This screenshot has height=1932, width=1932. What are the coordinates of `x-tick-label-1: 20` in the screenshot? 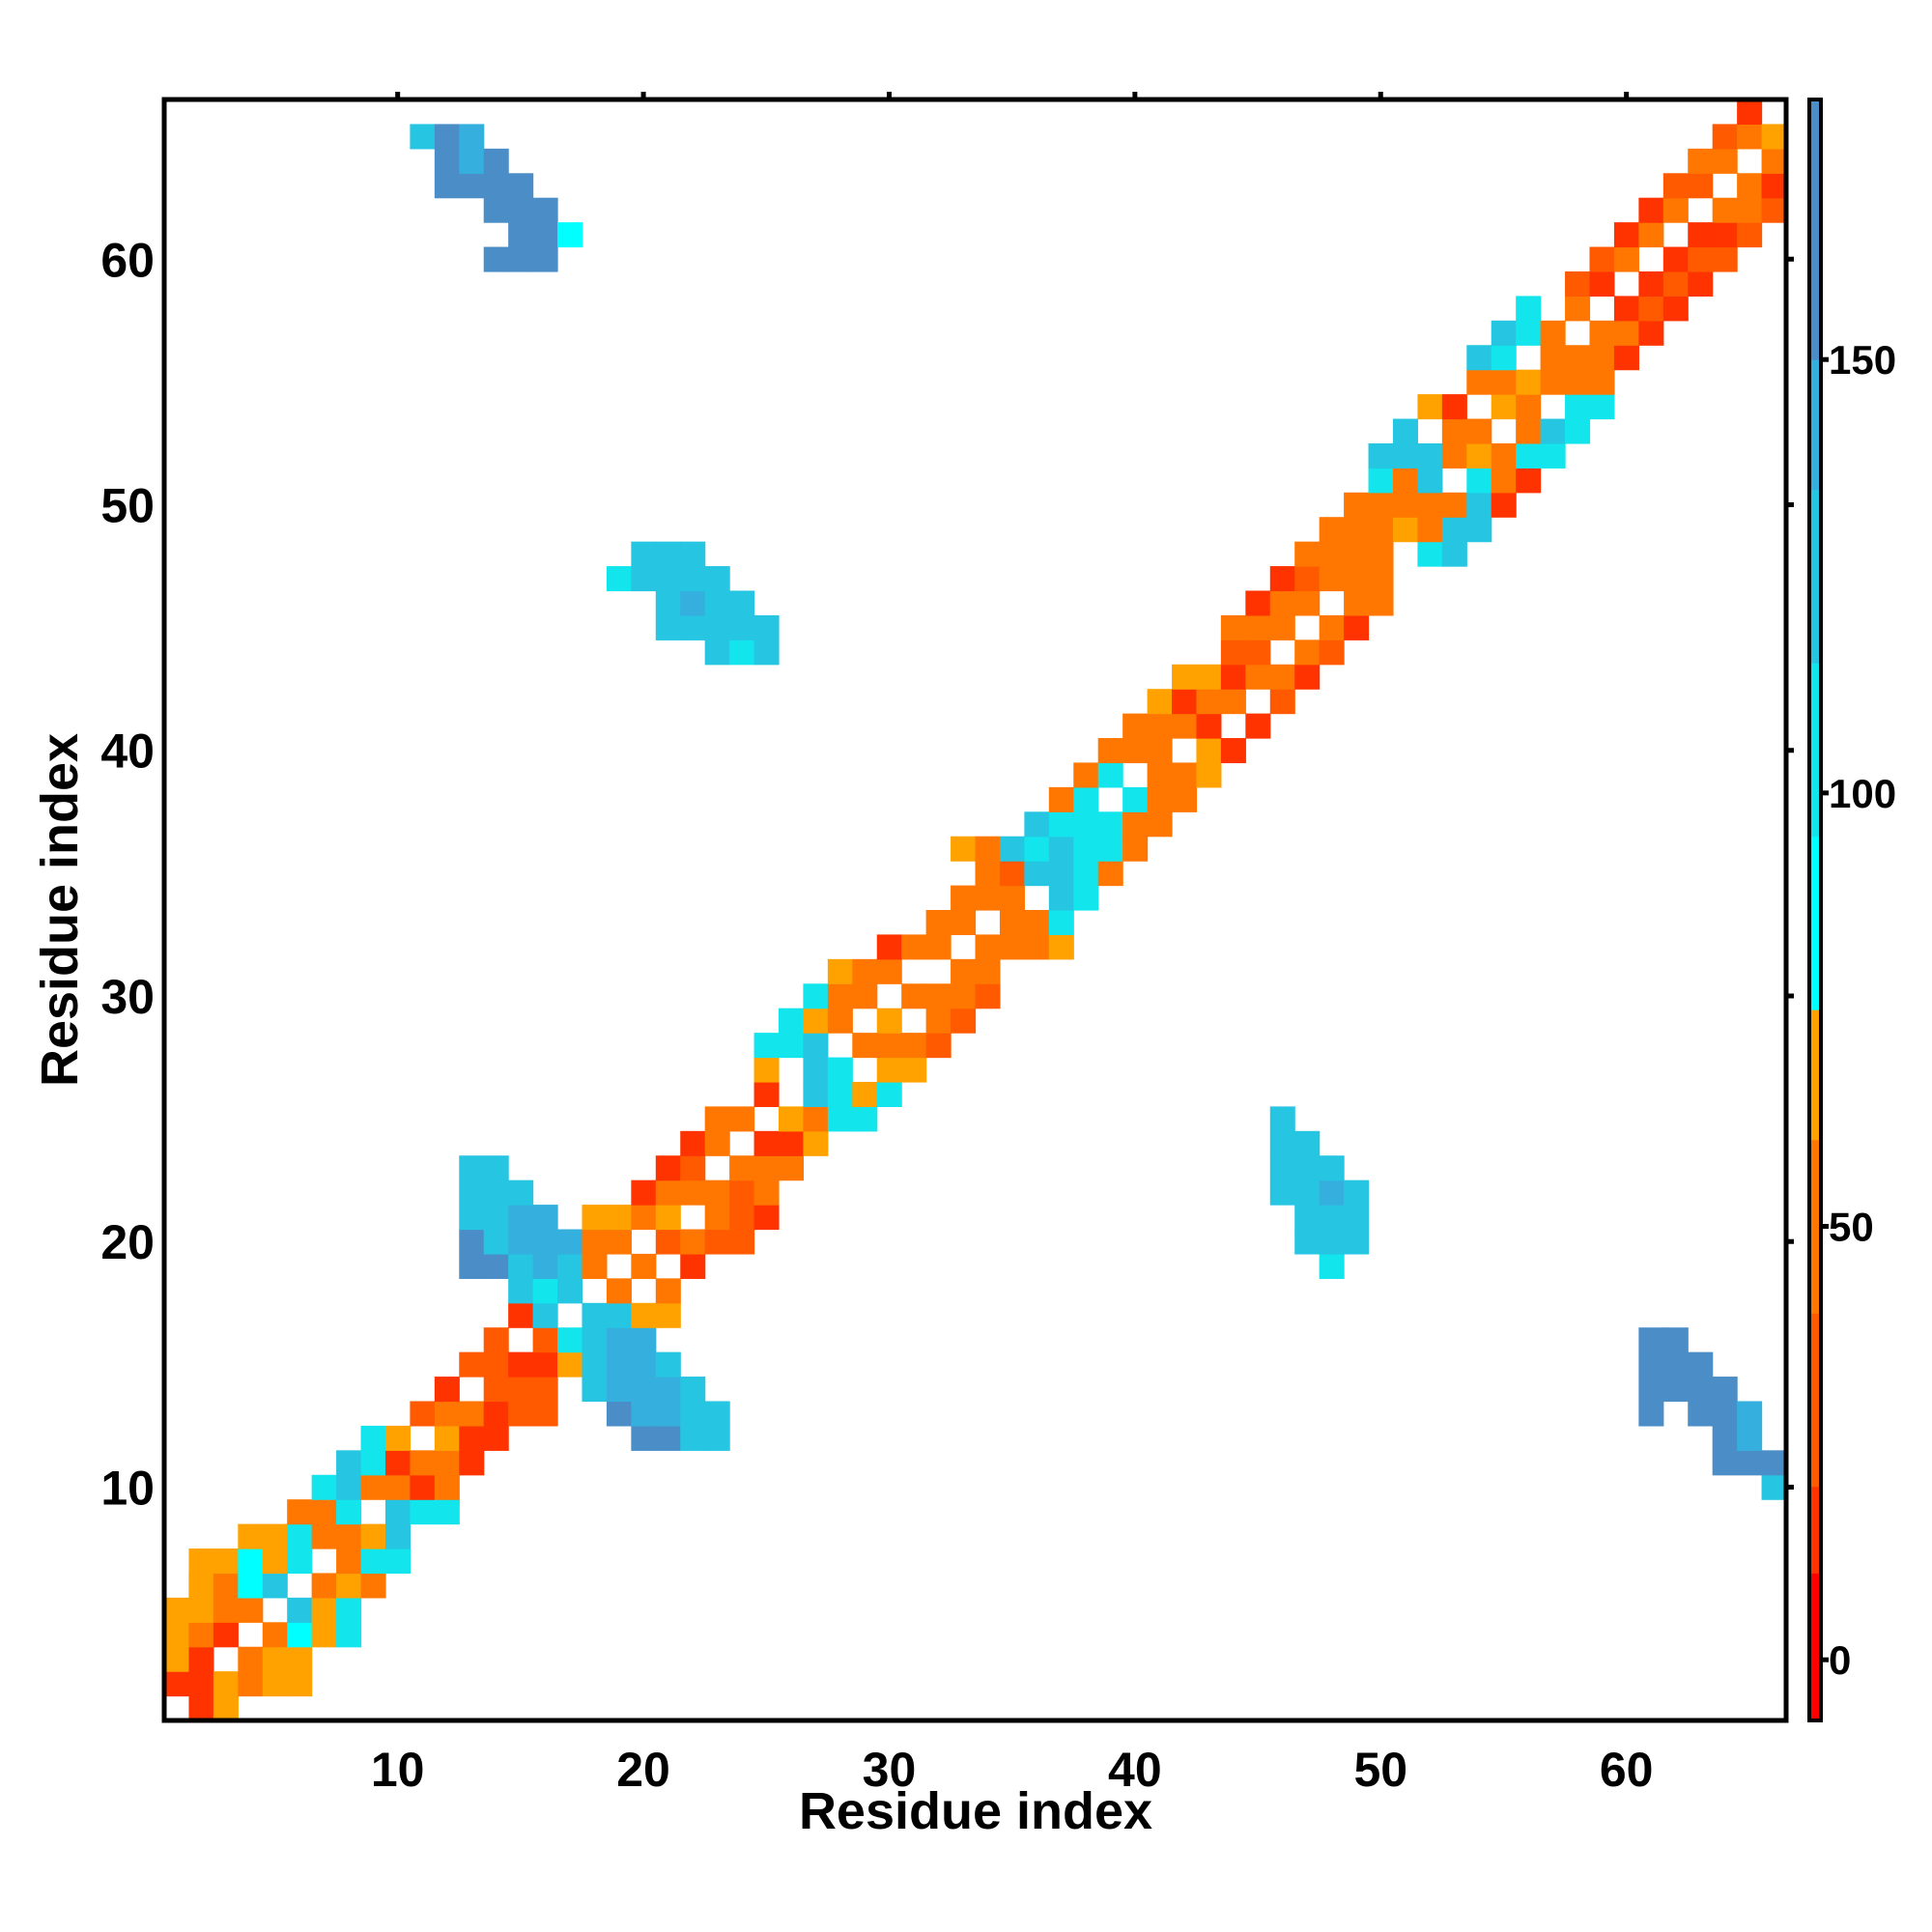 It's located at (643, 1770).